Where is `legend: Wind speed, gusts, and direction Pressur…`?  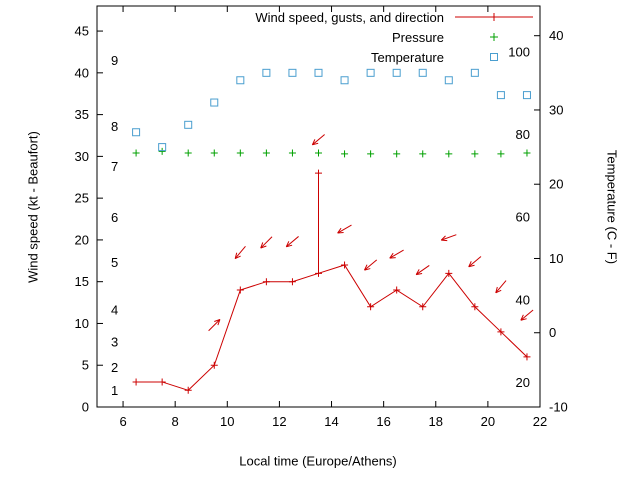
legend: Wind speed, gusts, and direction Pressur… is located at coordinates (395, 37).